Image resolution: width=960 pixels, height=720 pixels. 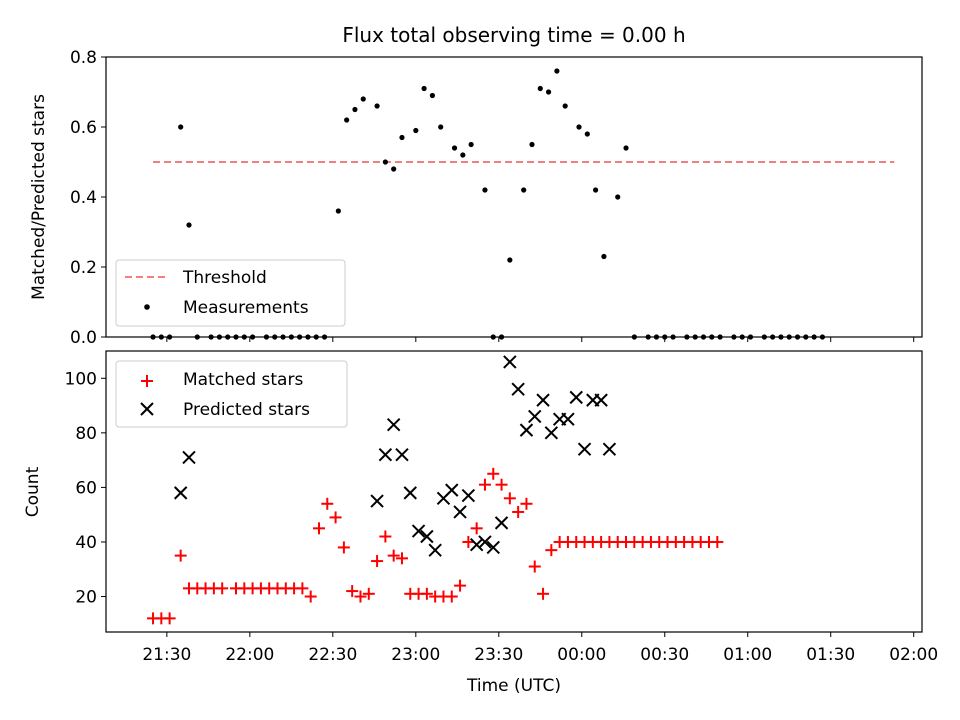 I want to click on threshold-legend-label: Threshold, so click(x=224, y=278).